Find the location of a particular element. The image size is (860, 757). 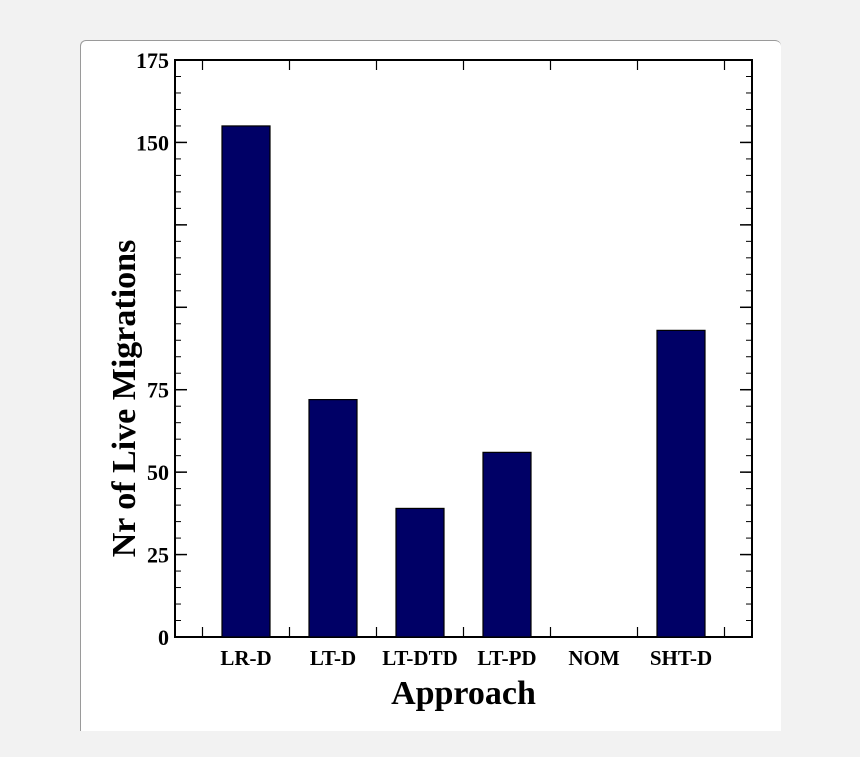

bar-lt-dtd is located at coordinates (420, 572).